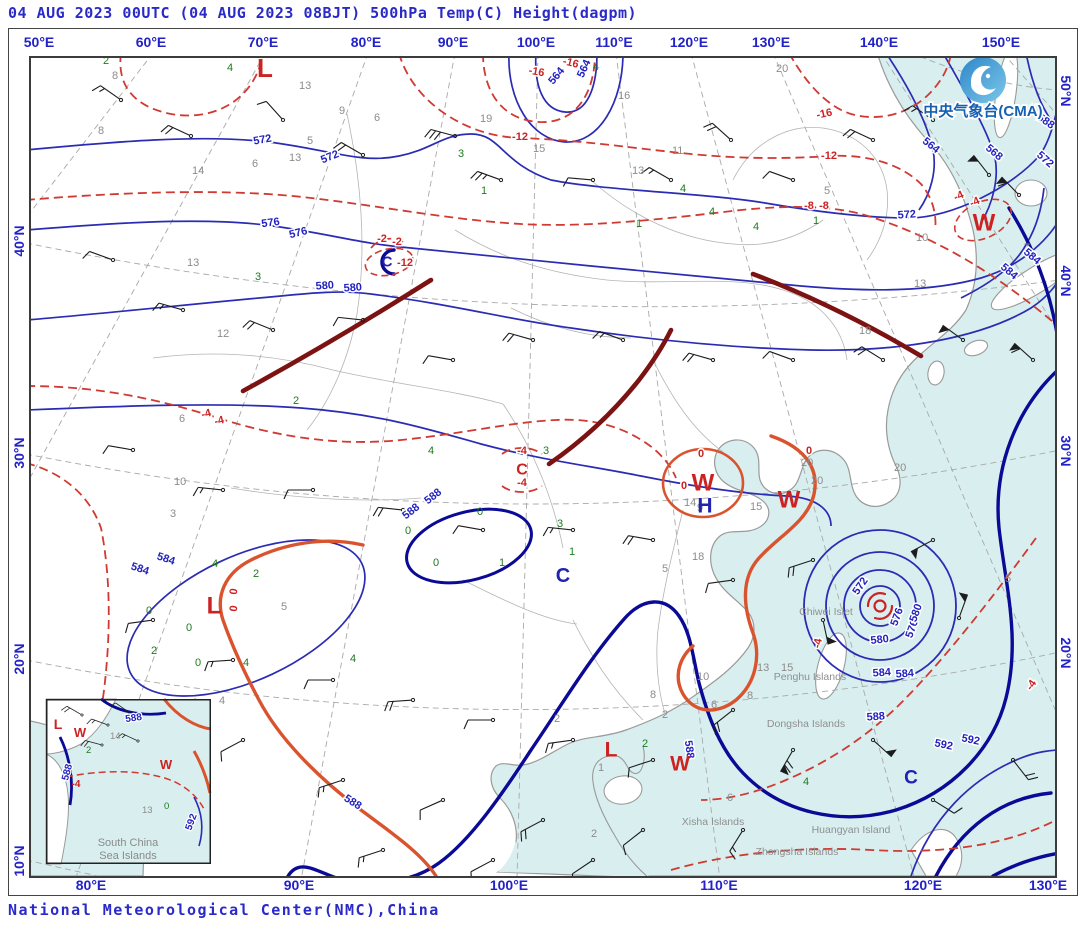  What do you see at coordinates (817, 481) in the screenshot?
I see `station-value: 20` at bounding box center [817, 481].